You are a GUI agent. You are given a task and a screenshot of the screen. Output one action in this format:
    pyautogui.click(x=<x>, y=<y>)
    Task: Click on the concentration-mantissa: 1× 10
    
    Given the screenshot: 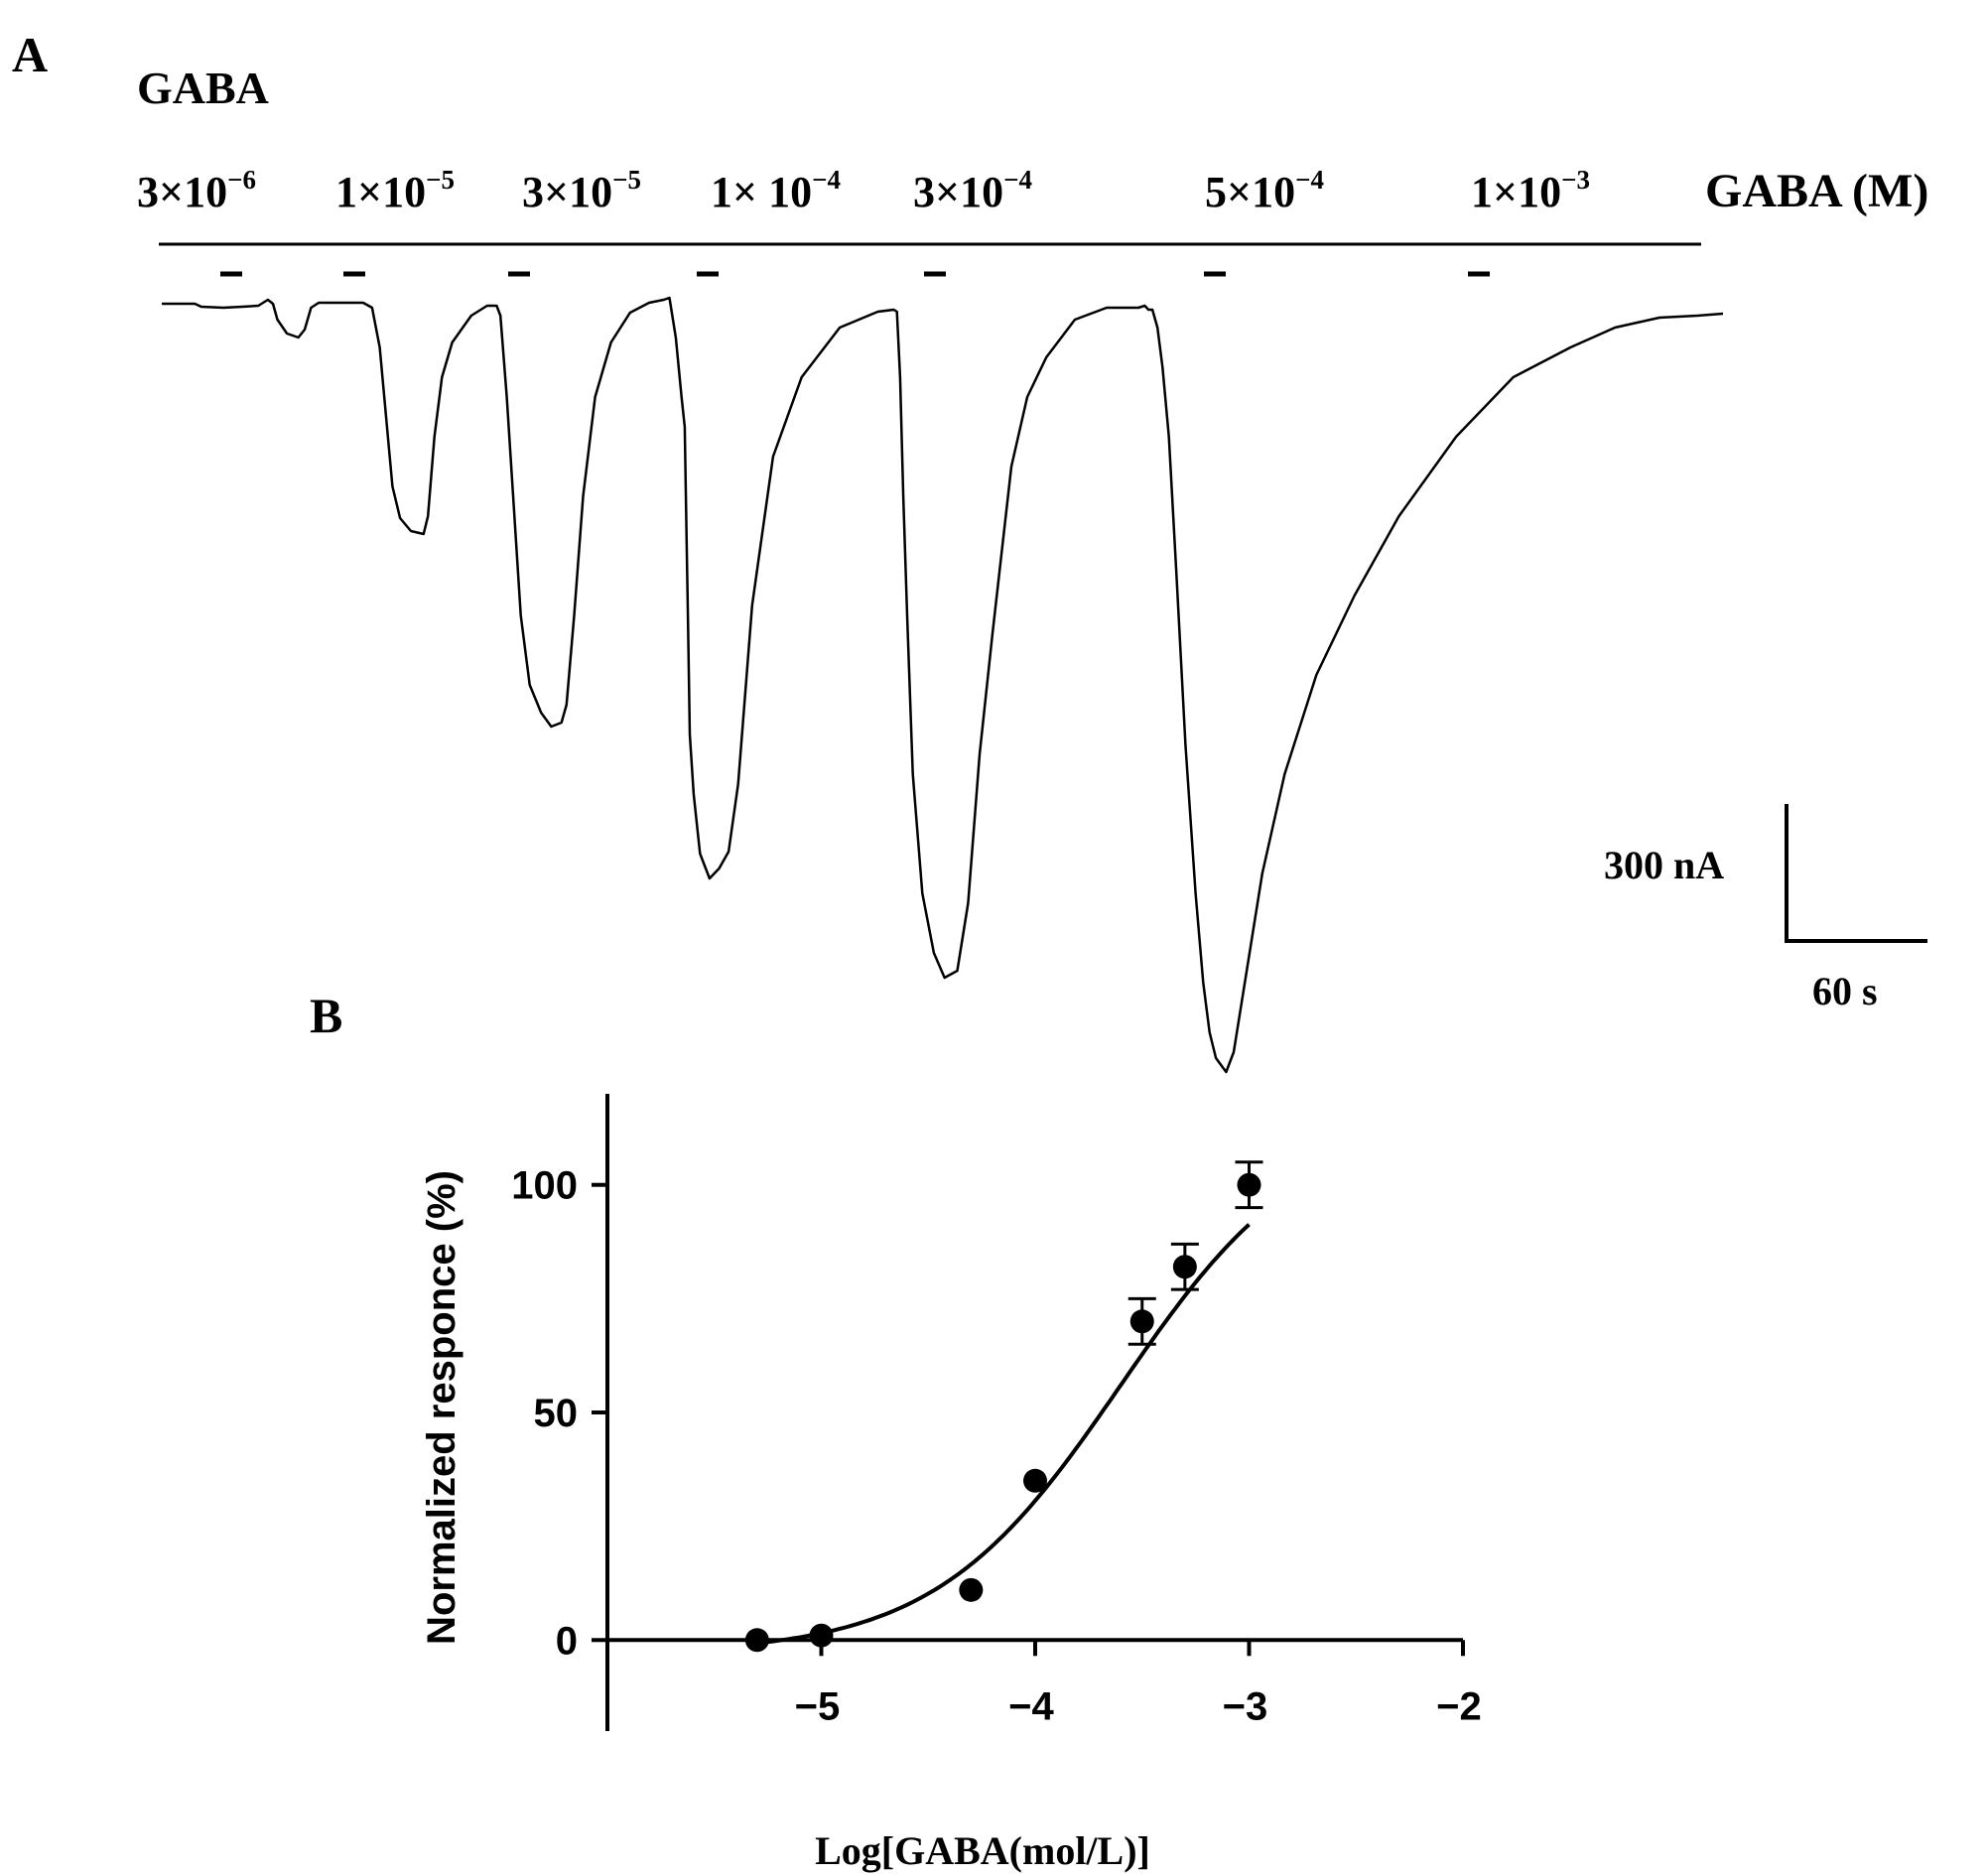 What is the action you would take?
    pyautogui.click(x=761, y=192)
    